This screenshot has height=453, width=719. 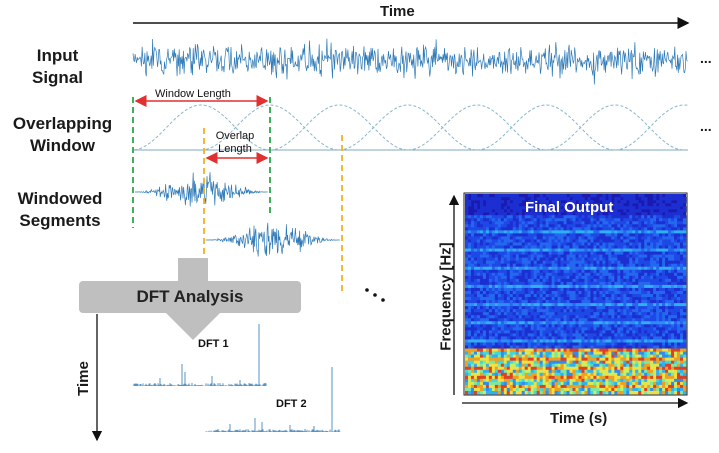 I want to click on final-output-spectrogram, so click(x=576, y=294).